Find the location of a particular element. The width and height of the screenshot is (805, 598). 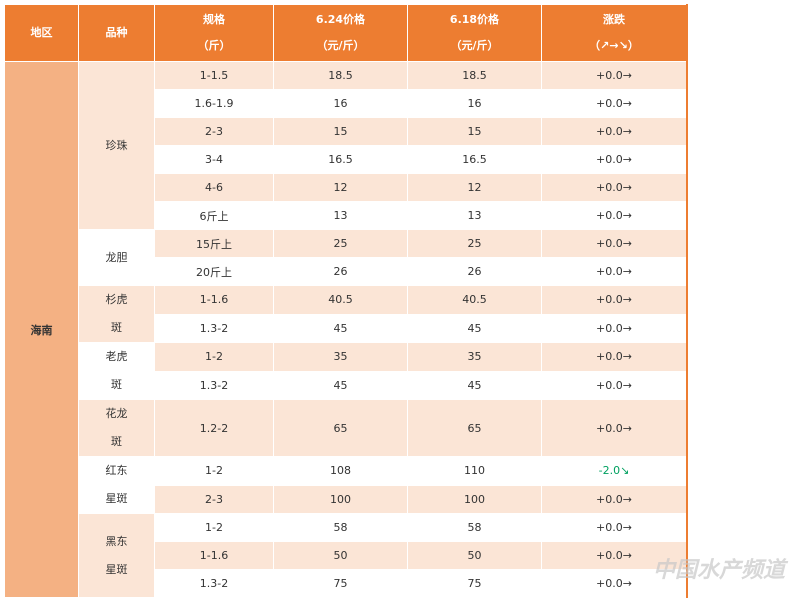

cell-line: 6.24价格 is located at coordinates (340, 19).